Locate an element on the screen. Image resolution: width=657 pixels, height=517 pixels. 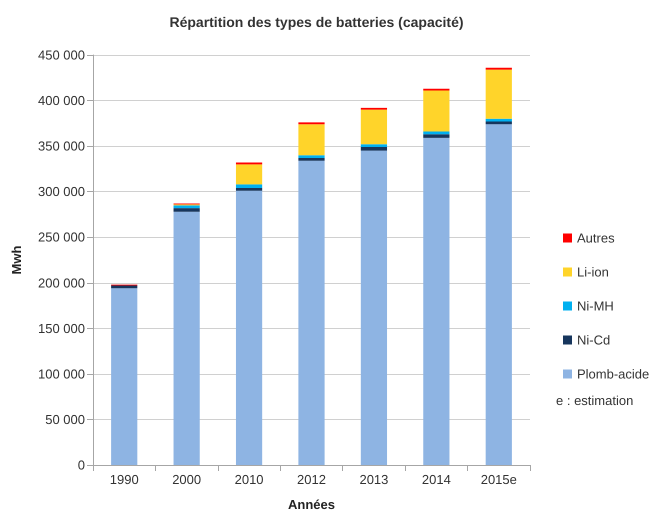
y-tick-label: 300 000 is located at coordinates (61, 192).